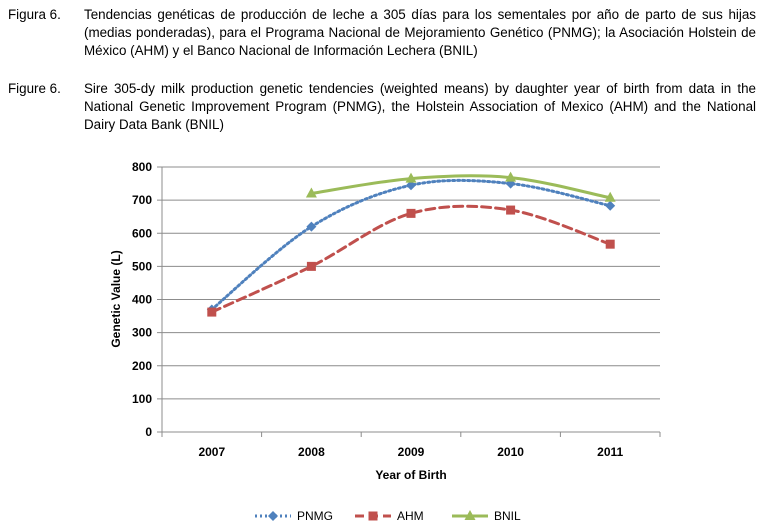 The height and width of the screenshot is (530, 762). What do you see at coordinates (315, 516) in the screenshot?
I see `legend-label-pnmg: PNMG` at bounding box center [315, 516].